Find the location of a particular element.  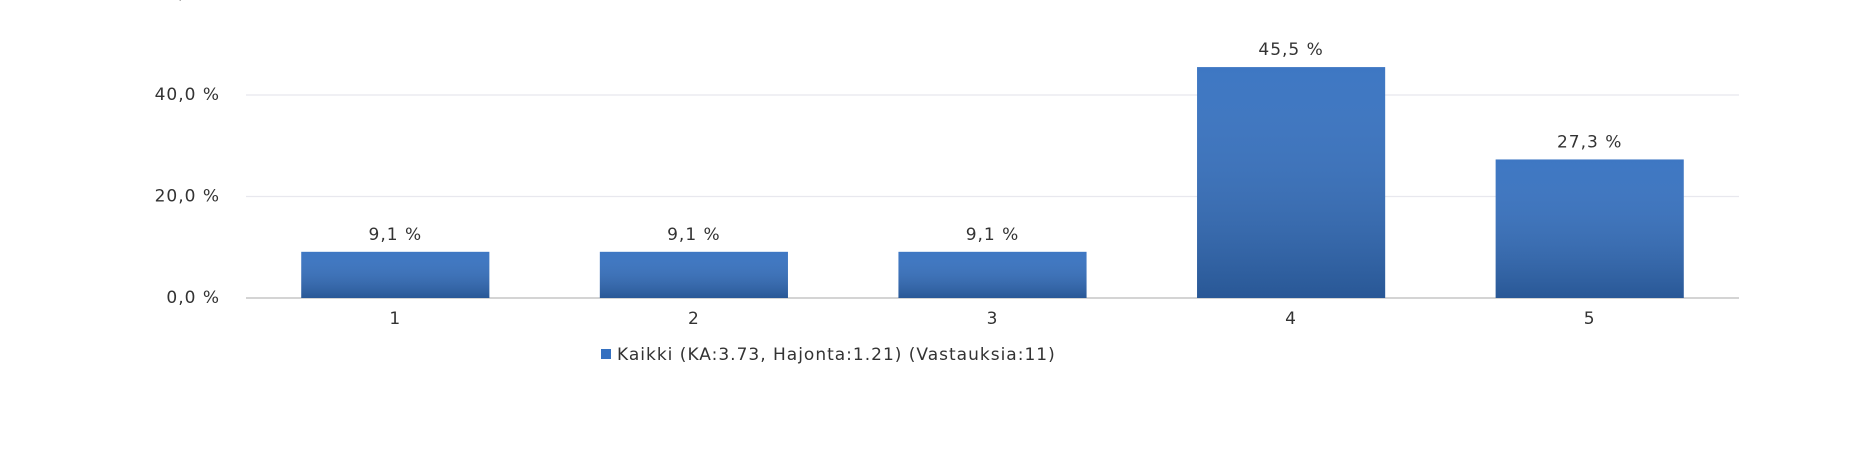

y-tick-label: 40,0 % is located at coordinates (187, 95).